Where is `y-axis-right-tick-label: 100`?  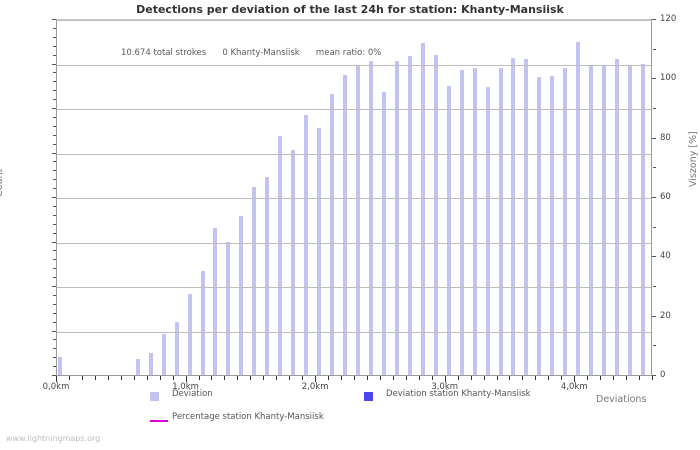
y-axis-right-tick-label: 100 is located at coordinates (668, 78).